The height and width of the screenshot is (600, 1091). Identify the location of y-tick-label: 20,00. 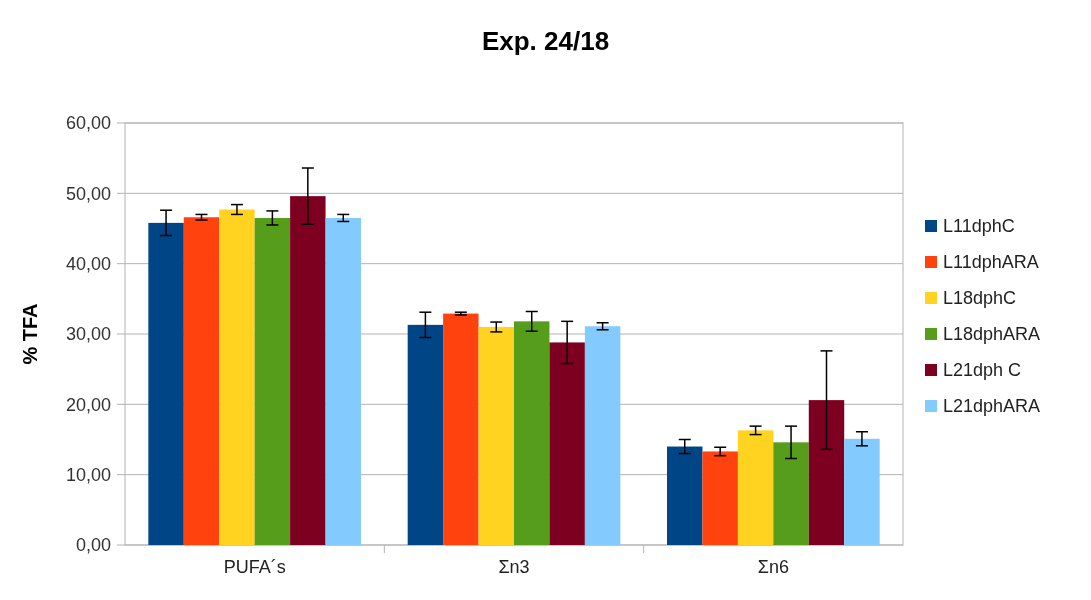
(88, 404).